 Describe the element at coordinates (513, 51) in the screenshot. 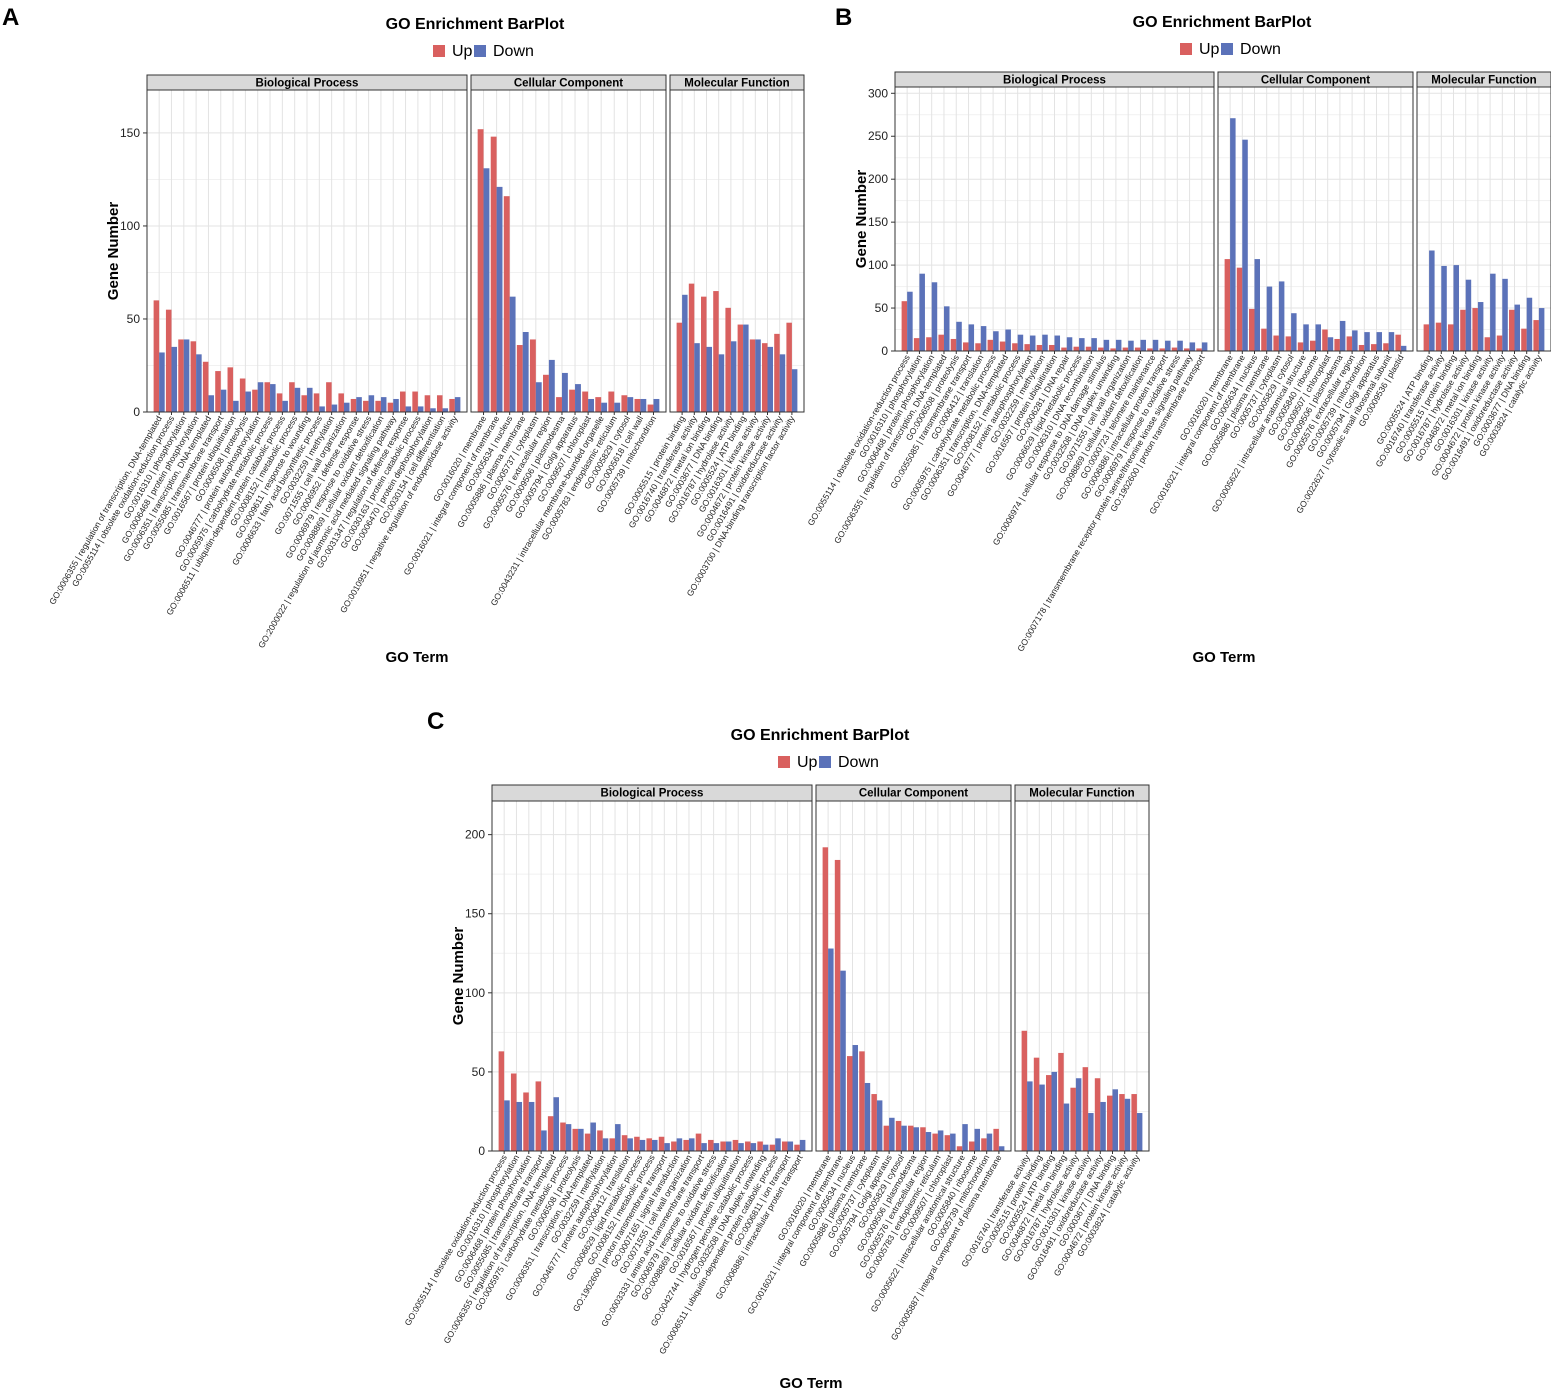

I see `legend-label-down: Down` at that location.